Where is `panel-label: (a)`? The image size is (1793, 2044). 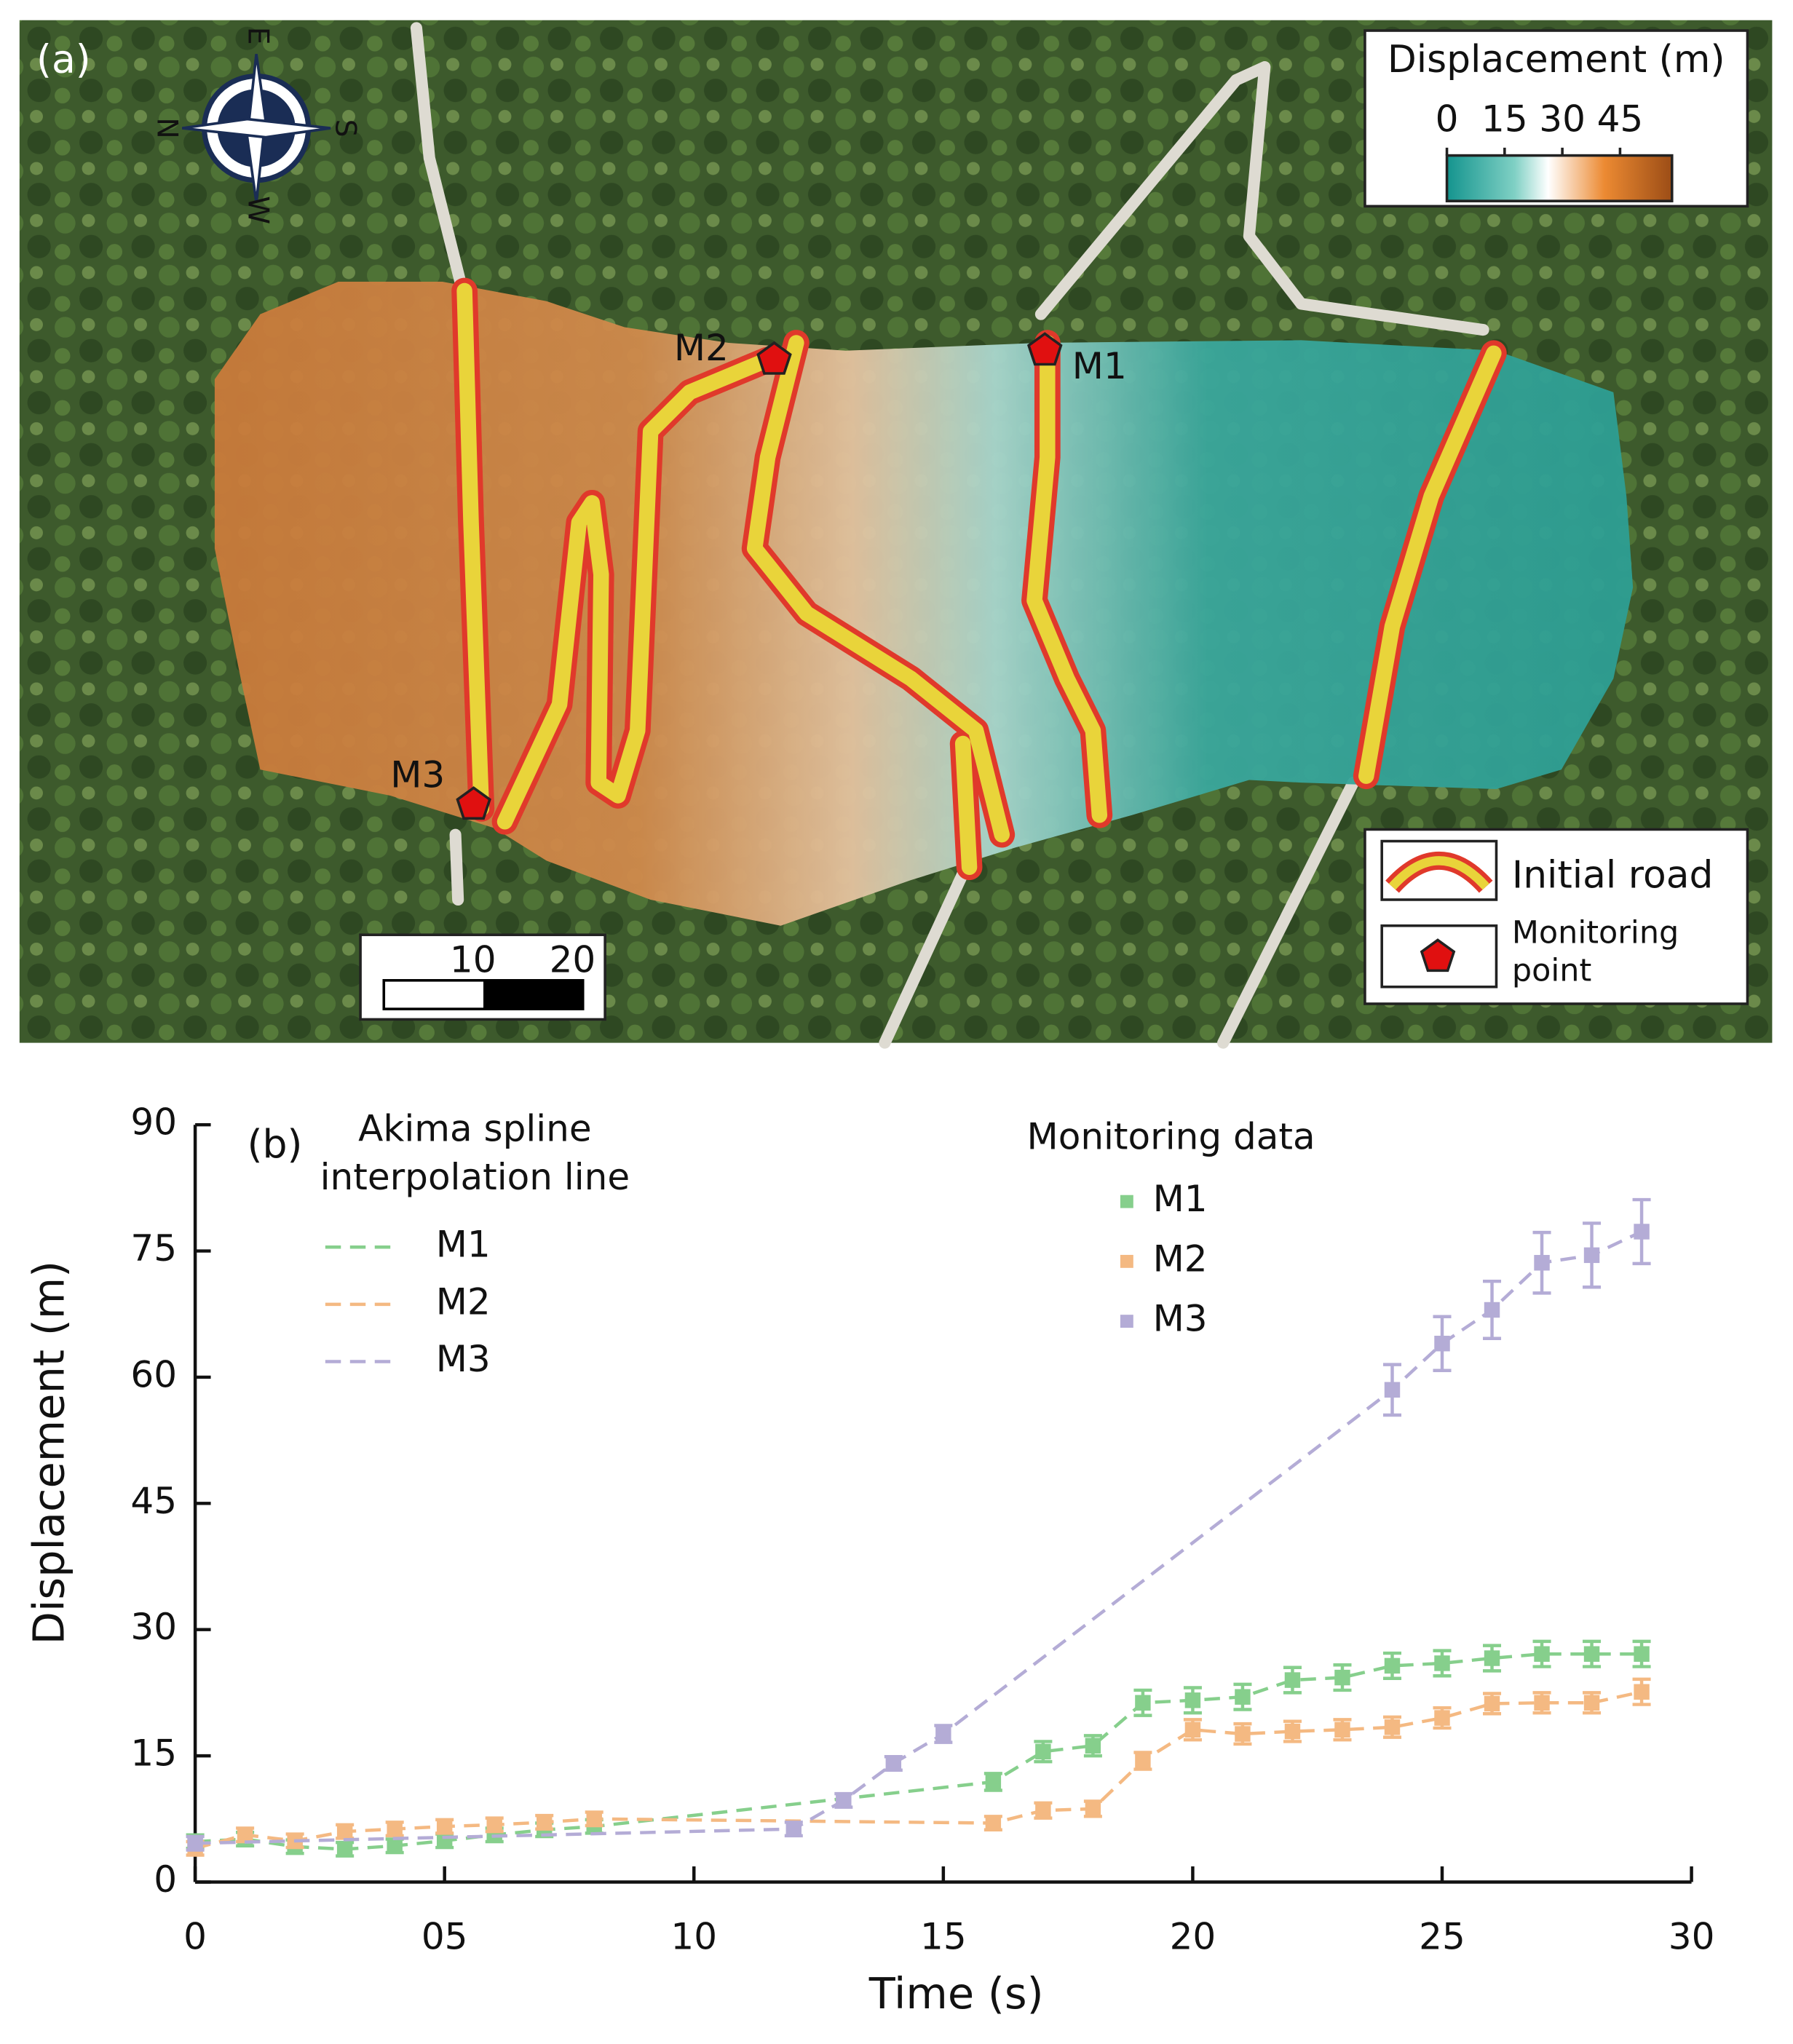 panel-label: (a) is located at coordinates (63, 59).